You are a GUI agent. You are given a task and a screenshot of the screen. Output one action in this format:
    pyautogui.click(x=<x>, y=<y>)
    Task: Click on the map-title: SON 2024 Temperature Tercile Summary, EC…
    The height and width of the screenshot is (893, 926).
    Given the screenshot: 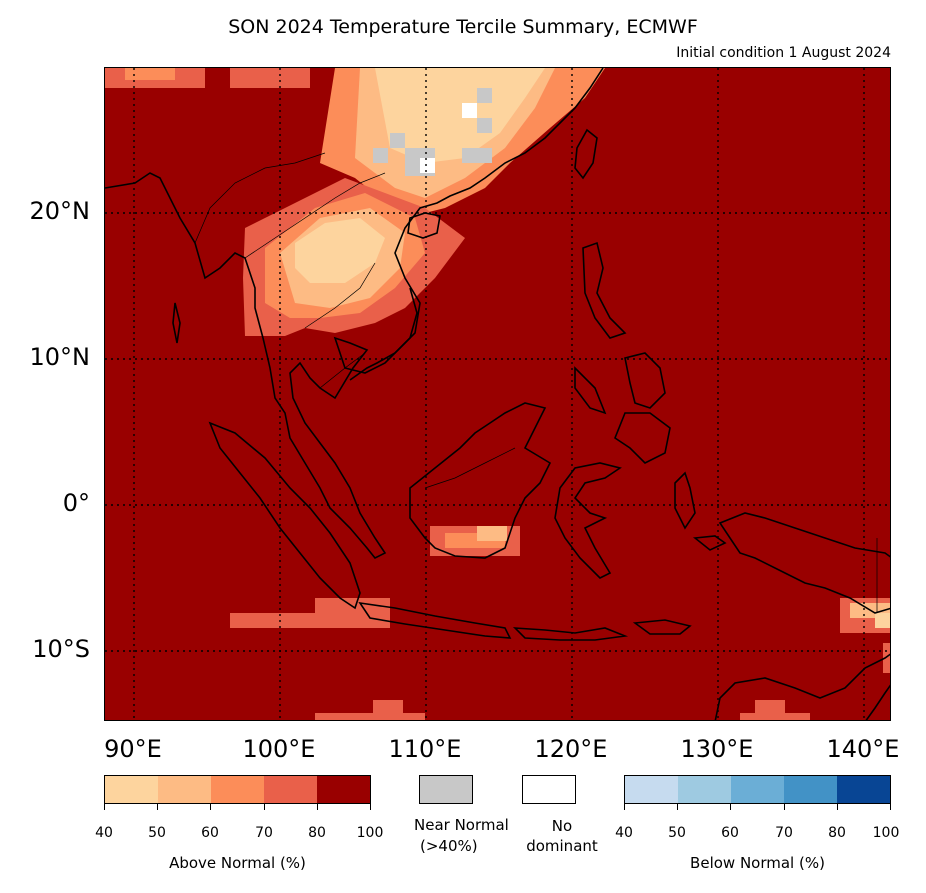 What is the action you would take?
    pyautogui.click(x=463, y=27)
    